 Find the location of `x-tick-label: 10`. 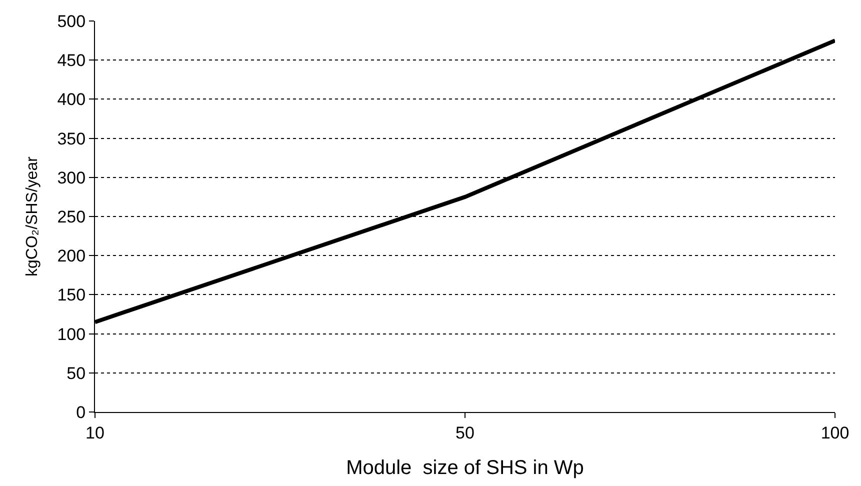

x-tick-label: 10 is located at coordinates (95, 432).